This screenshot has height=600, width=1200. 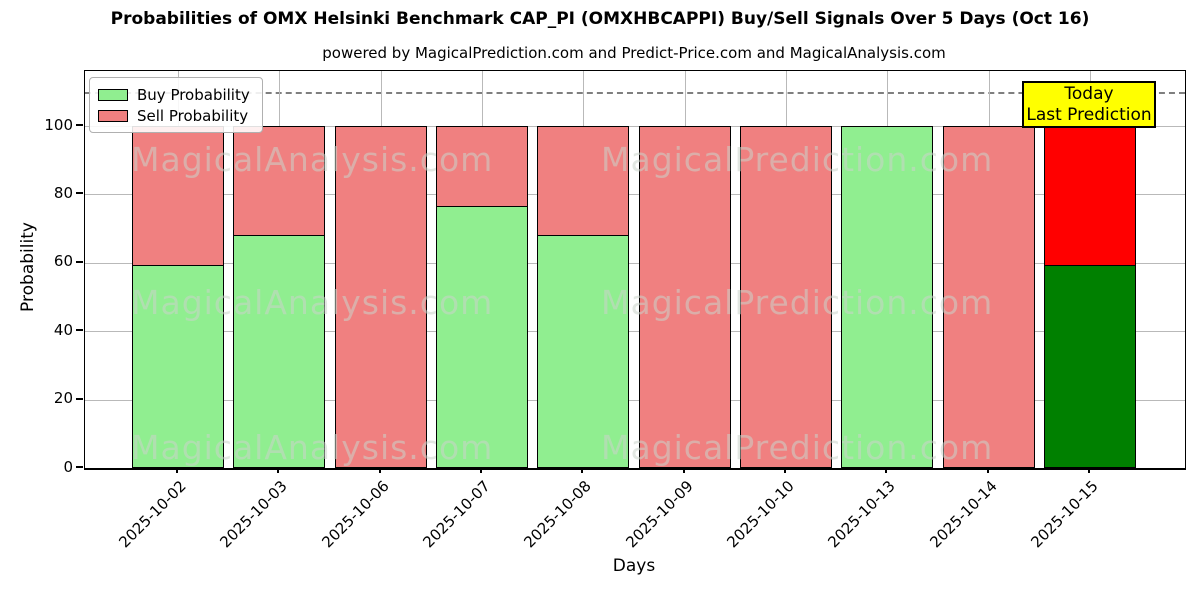 What do you see at coordinates (63, 329) in the screenshot?
I see `y-tick-label: 40` at bounding box center [63, 329].